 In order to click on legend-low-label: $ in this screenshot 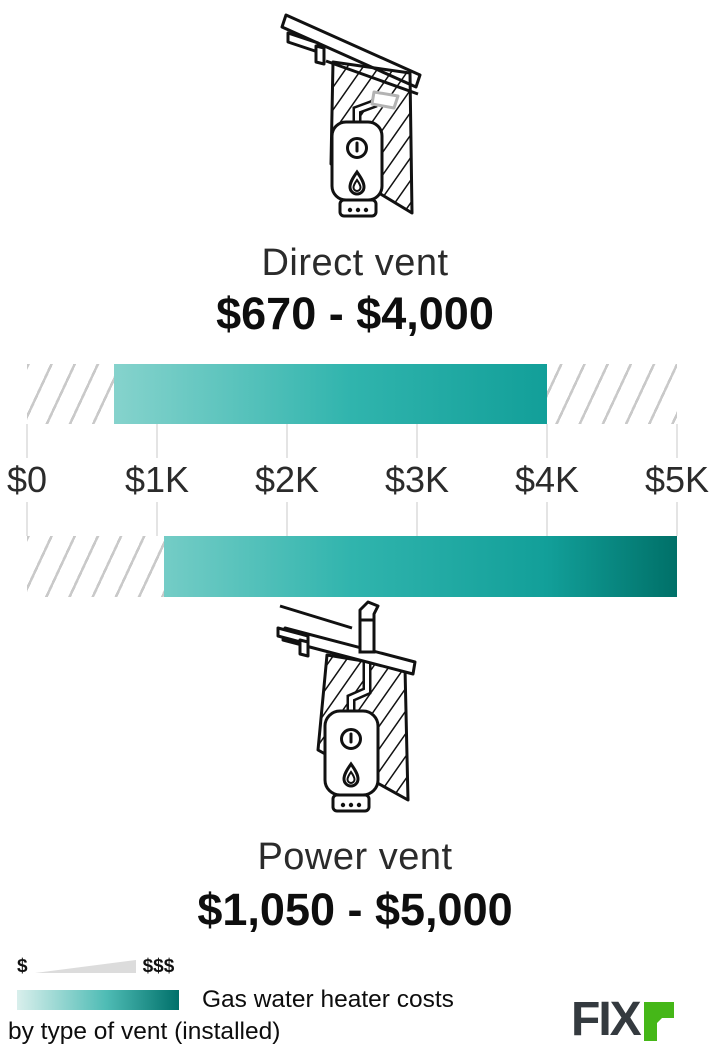, I will do `click(22, 966)`.